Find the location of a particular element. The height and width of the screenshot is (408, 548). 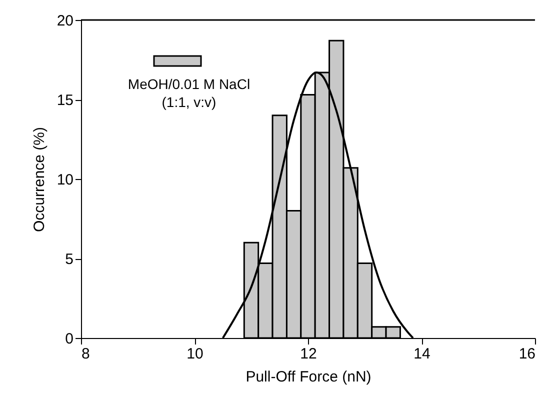

x-tick-label: 14 is located at coordinates (422, 354).